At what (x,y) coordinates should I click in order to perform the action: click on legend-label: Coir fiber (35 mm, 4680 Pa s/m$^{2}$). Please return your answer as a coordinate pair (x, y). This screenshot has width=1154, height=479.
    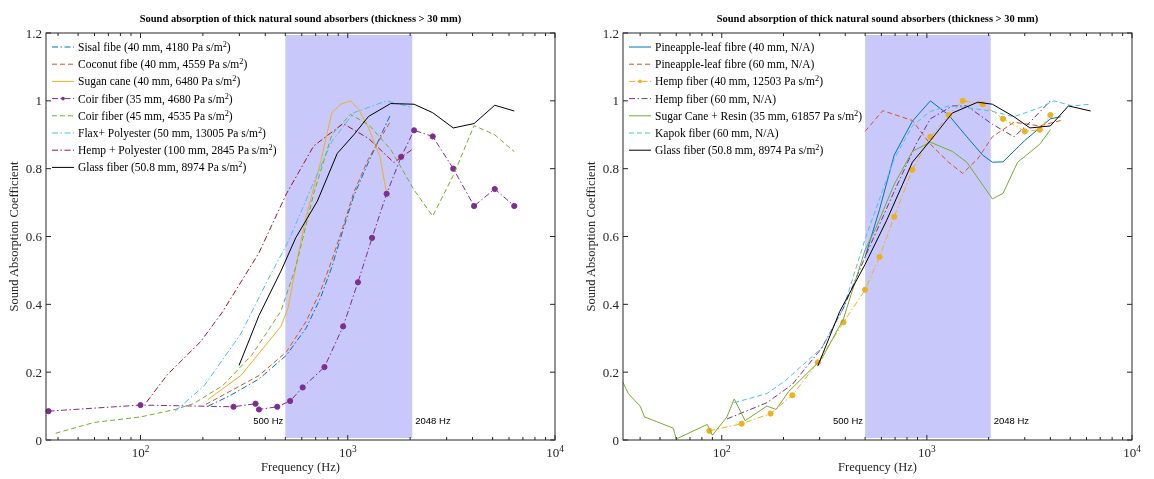
    Looking at the image, I should click on (155, 98).